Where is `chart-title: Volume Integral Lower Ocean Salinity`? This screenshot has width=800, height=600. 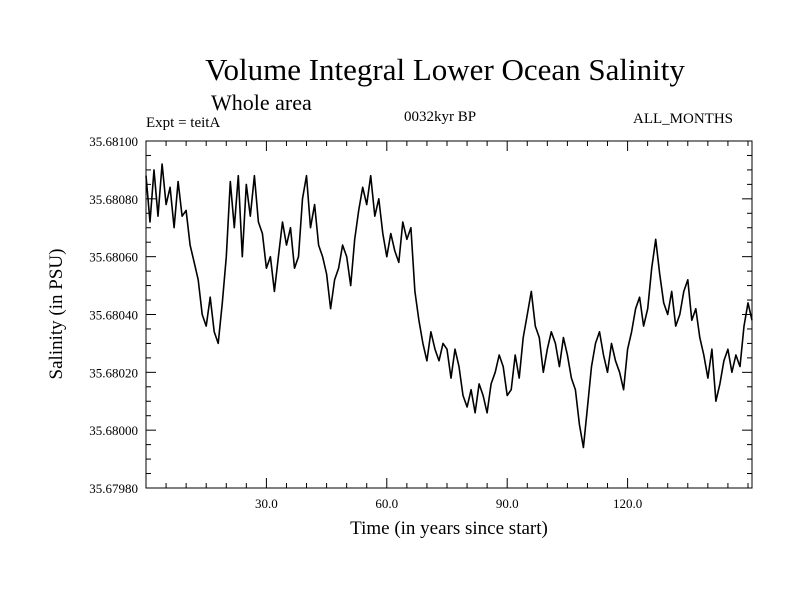
chart-title: Volume Integral Lower Ocean Salinity is located at coordinates (445, 69).